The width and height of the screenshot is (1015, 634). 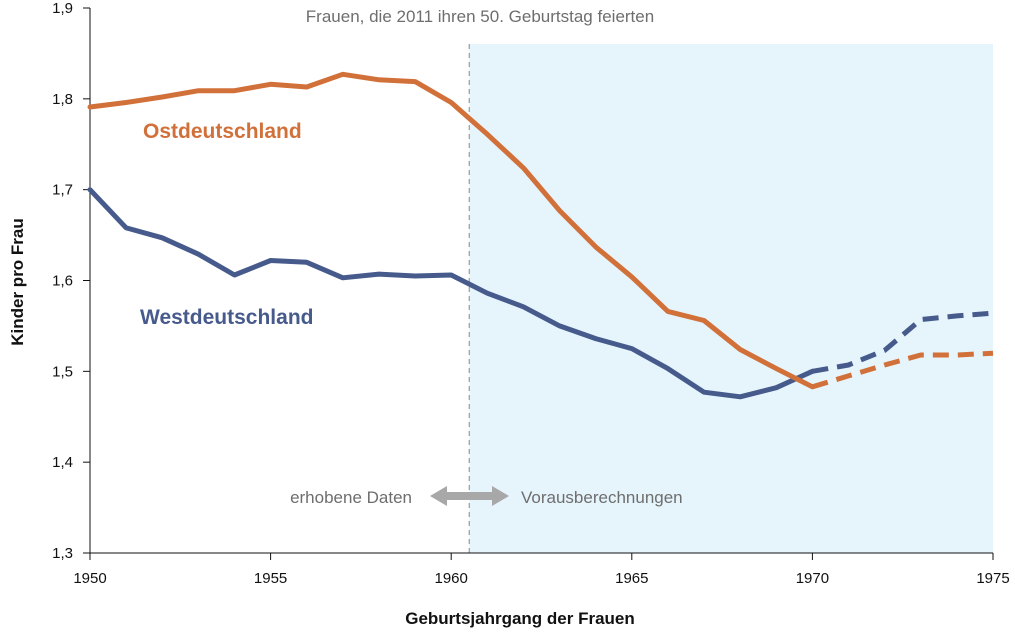 I want to click on observed-data-label: erhobene Daten, so click(x=351, y=497).